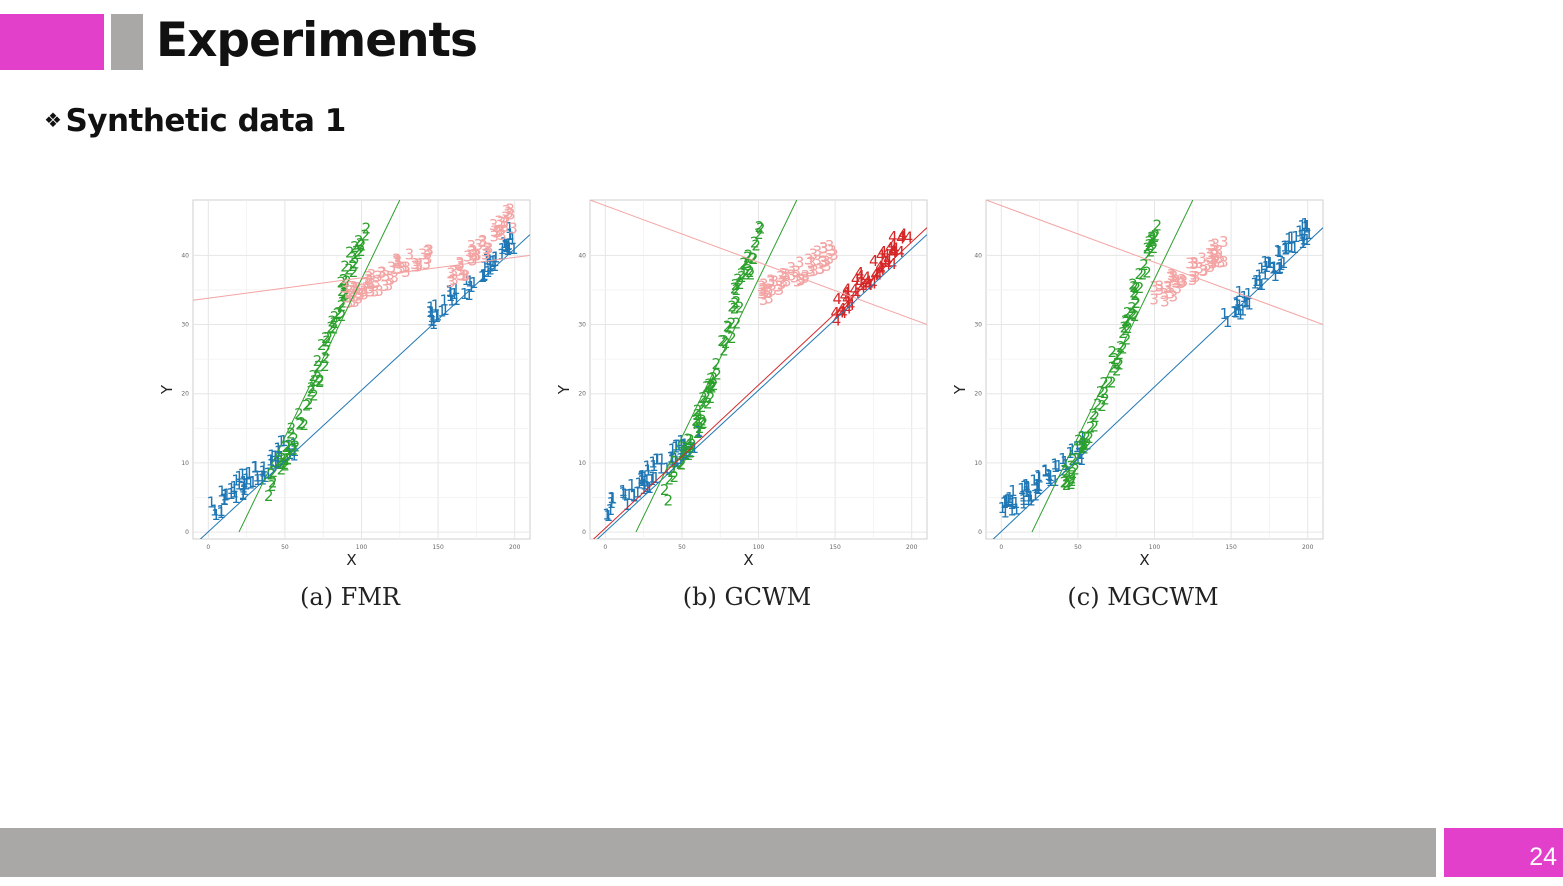  I want to click on x-tick-label: 150, so click(835, 547).